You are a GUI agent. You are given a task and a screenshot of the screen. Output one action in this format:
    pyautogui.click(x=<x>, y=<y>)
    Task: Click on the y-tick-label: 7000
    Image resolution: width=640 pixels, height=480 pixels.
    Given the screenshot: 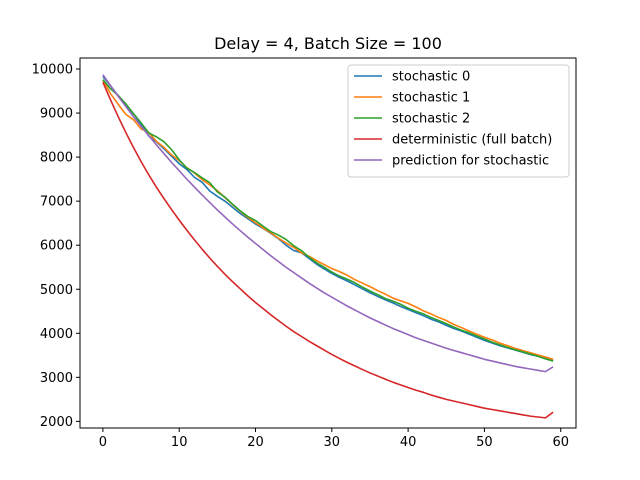 What is the action you would take?
    pyautogui.click(x=56, y=202)
    